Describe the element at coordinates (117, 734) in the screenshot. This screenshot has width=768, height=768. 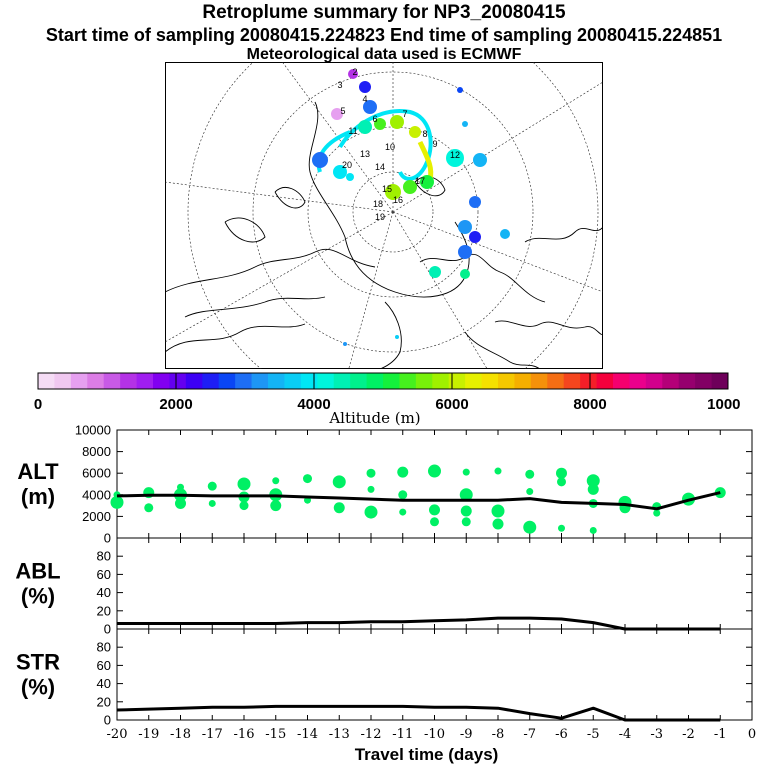
I see `x-tick-label: -20` at that location.